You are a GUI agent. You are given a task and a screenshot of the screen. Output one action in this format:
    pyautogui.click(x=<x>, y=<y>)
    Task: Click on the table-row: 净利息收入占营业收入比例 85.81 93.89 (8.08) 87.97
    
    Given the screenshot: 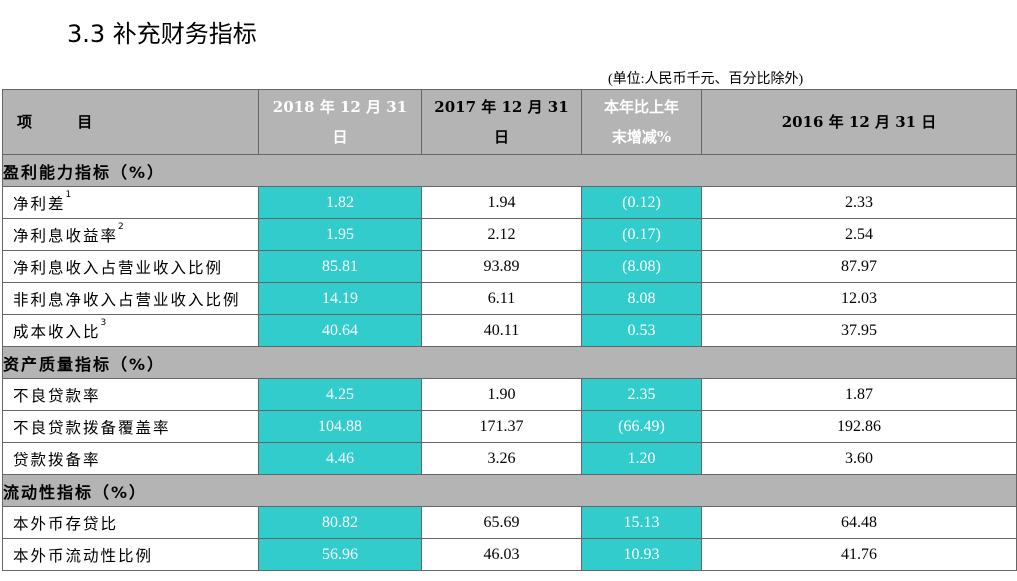 What is the action you would take?
    pyautogui.click(x=509, y=266)
    